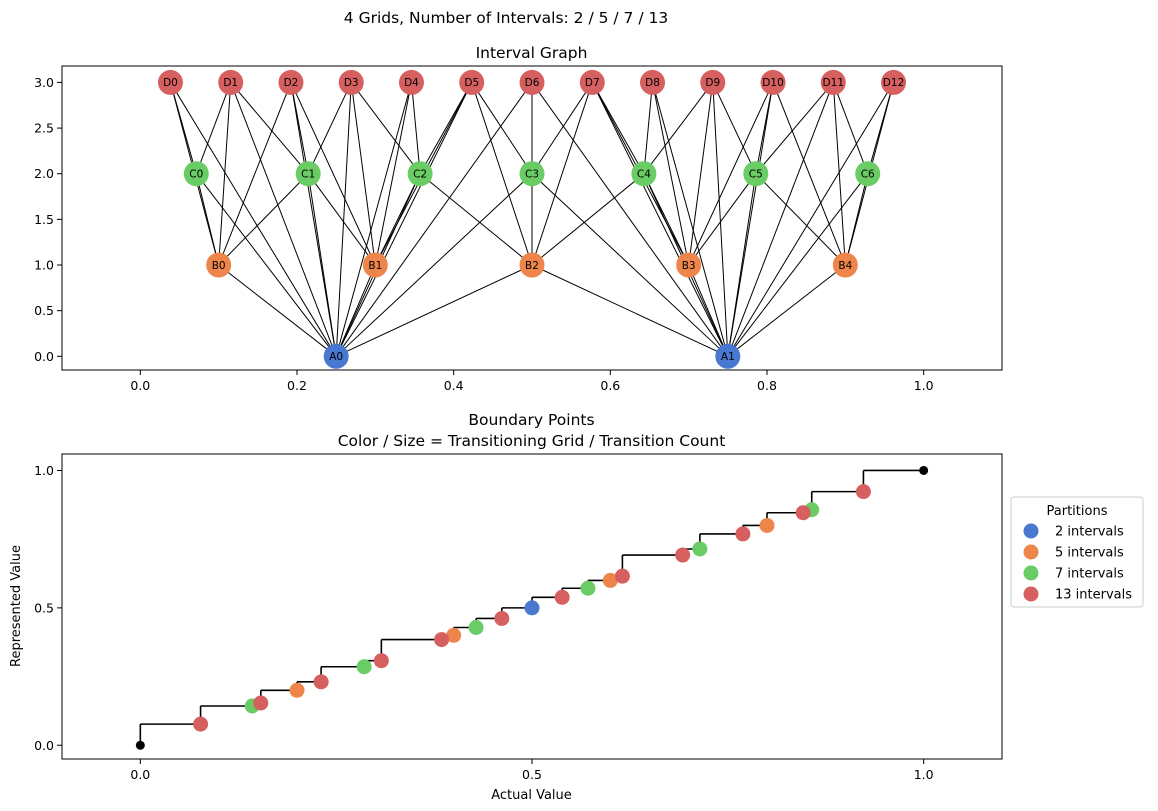 This screenshot has height=811, width=1158. Describe the element at coordinates (297, 385) in the screenshot. I see `x-tick-label: 0.2` at that location.